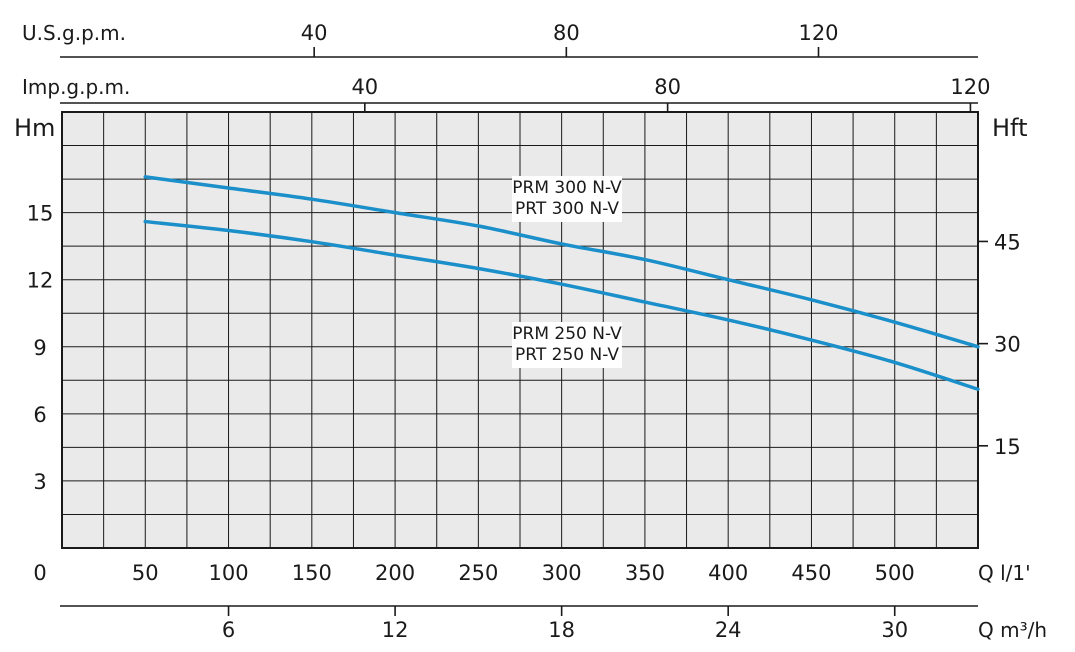 The image size is (1075, 652). What do you see at coordinates (567, 188) in the screenshot?
I see `curve-label-text: PRM 300 N-V` at bounding box center [567, 188].